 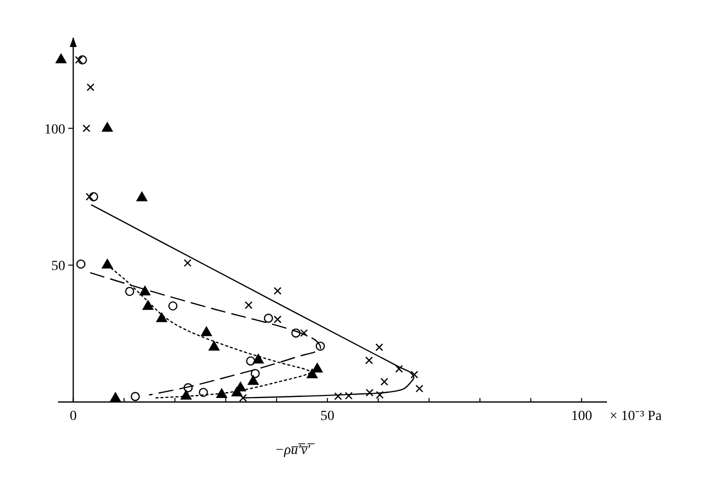 What do you see at coordinates (581, 416) in the screenshot?
I see `x-tick-label: 100` at bounding box center [581, 416].